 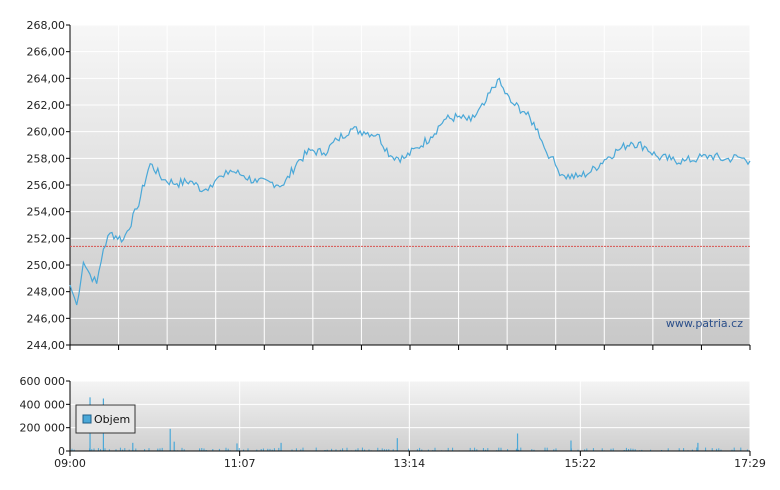 What do you see at coordinates (46, 105) in the screenshot?
I see `price-y-tick-label: 262,00` at bounding box center [46, 105].